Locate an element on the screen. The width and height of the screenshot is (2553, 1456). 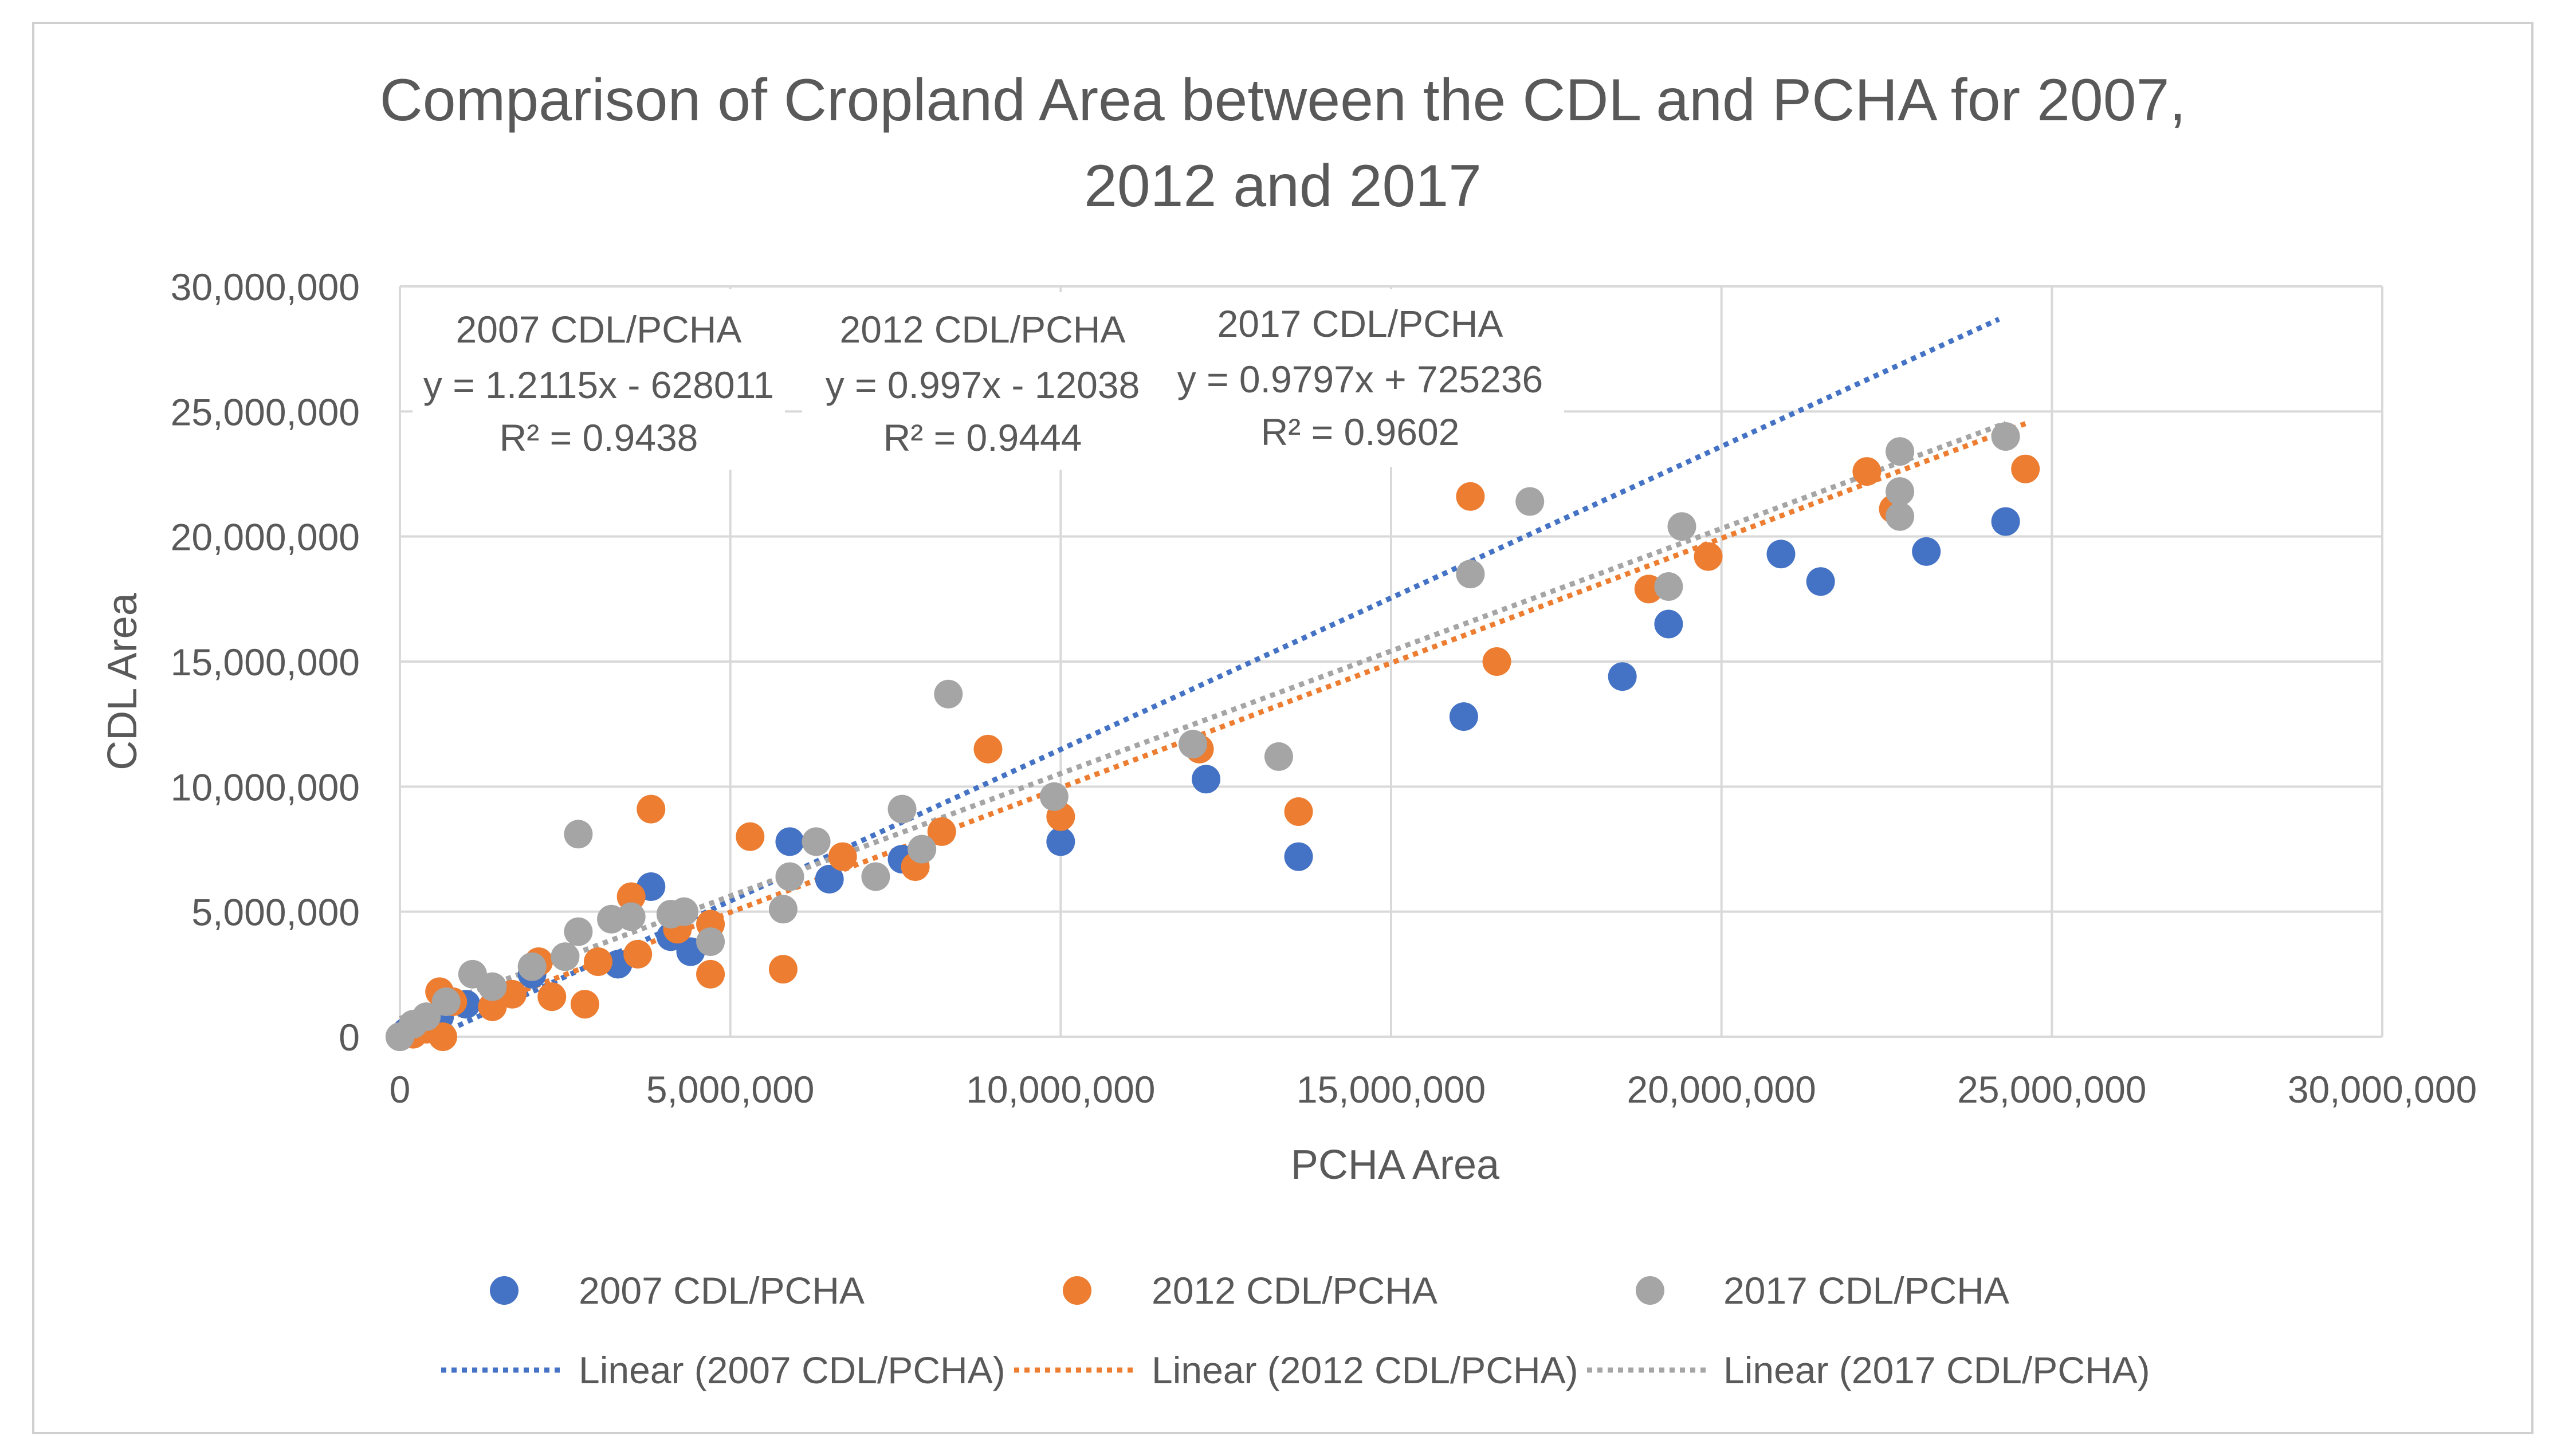
equation-series-name-2012: 2012 CDL/PCHA is located at coordinates (983, 329).